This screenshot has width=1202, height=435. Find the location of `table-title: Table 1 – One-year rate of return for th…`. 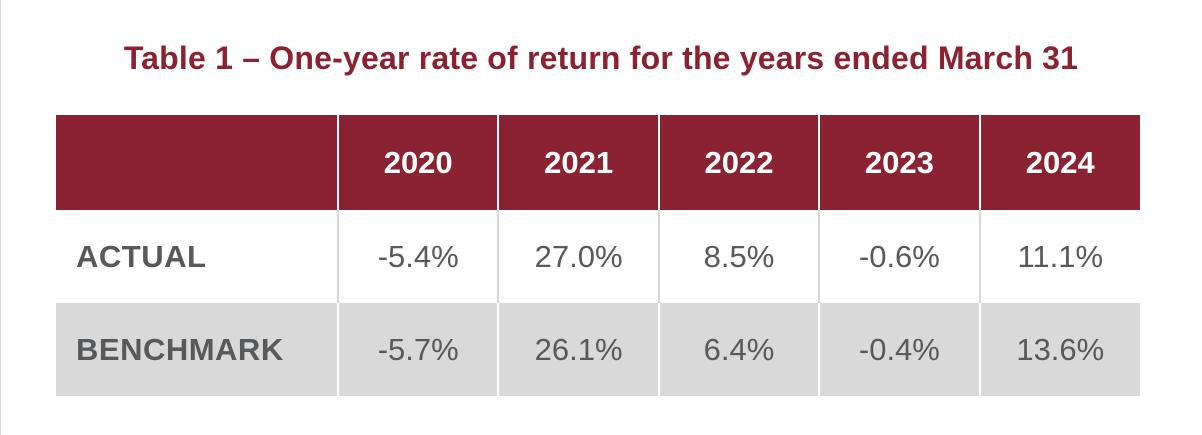

table-title: Table 1 – One-year rate of return for th… is located at coordinates (601, 58).